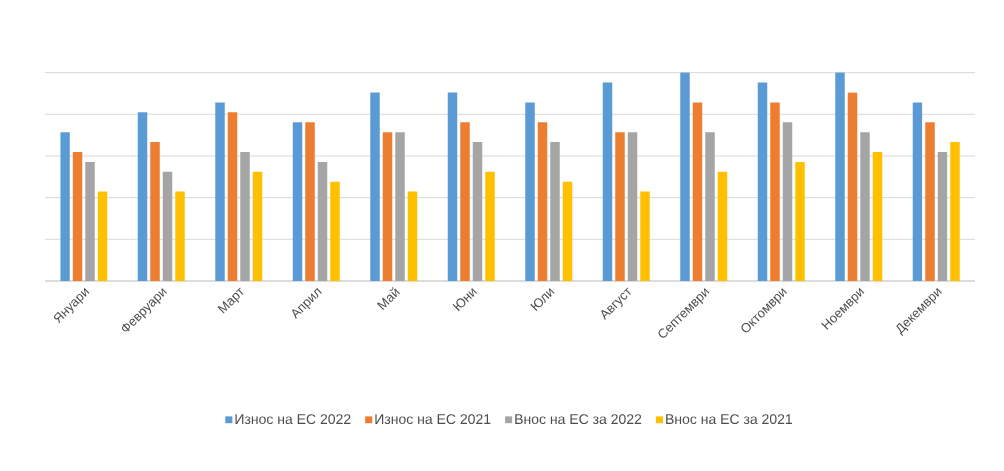  I want to click on legend-label: Износ на ЕС 2021, so click(433, 419).